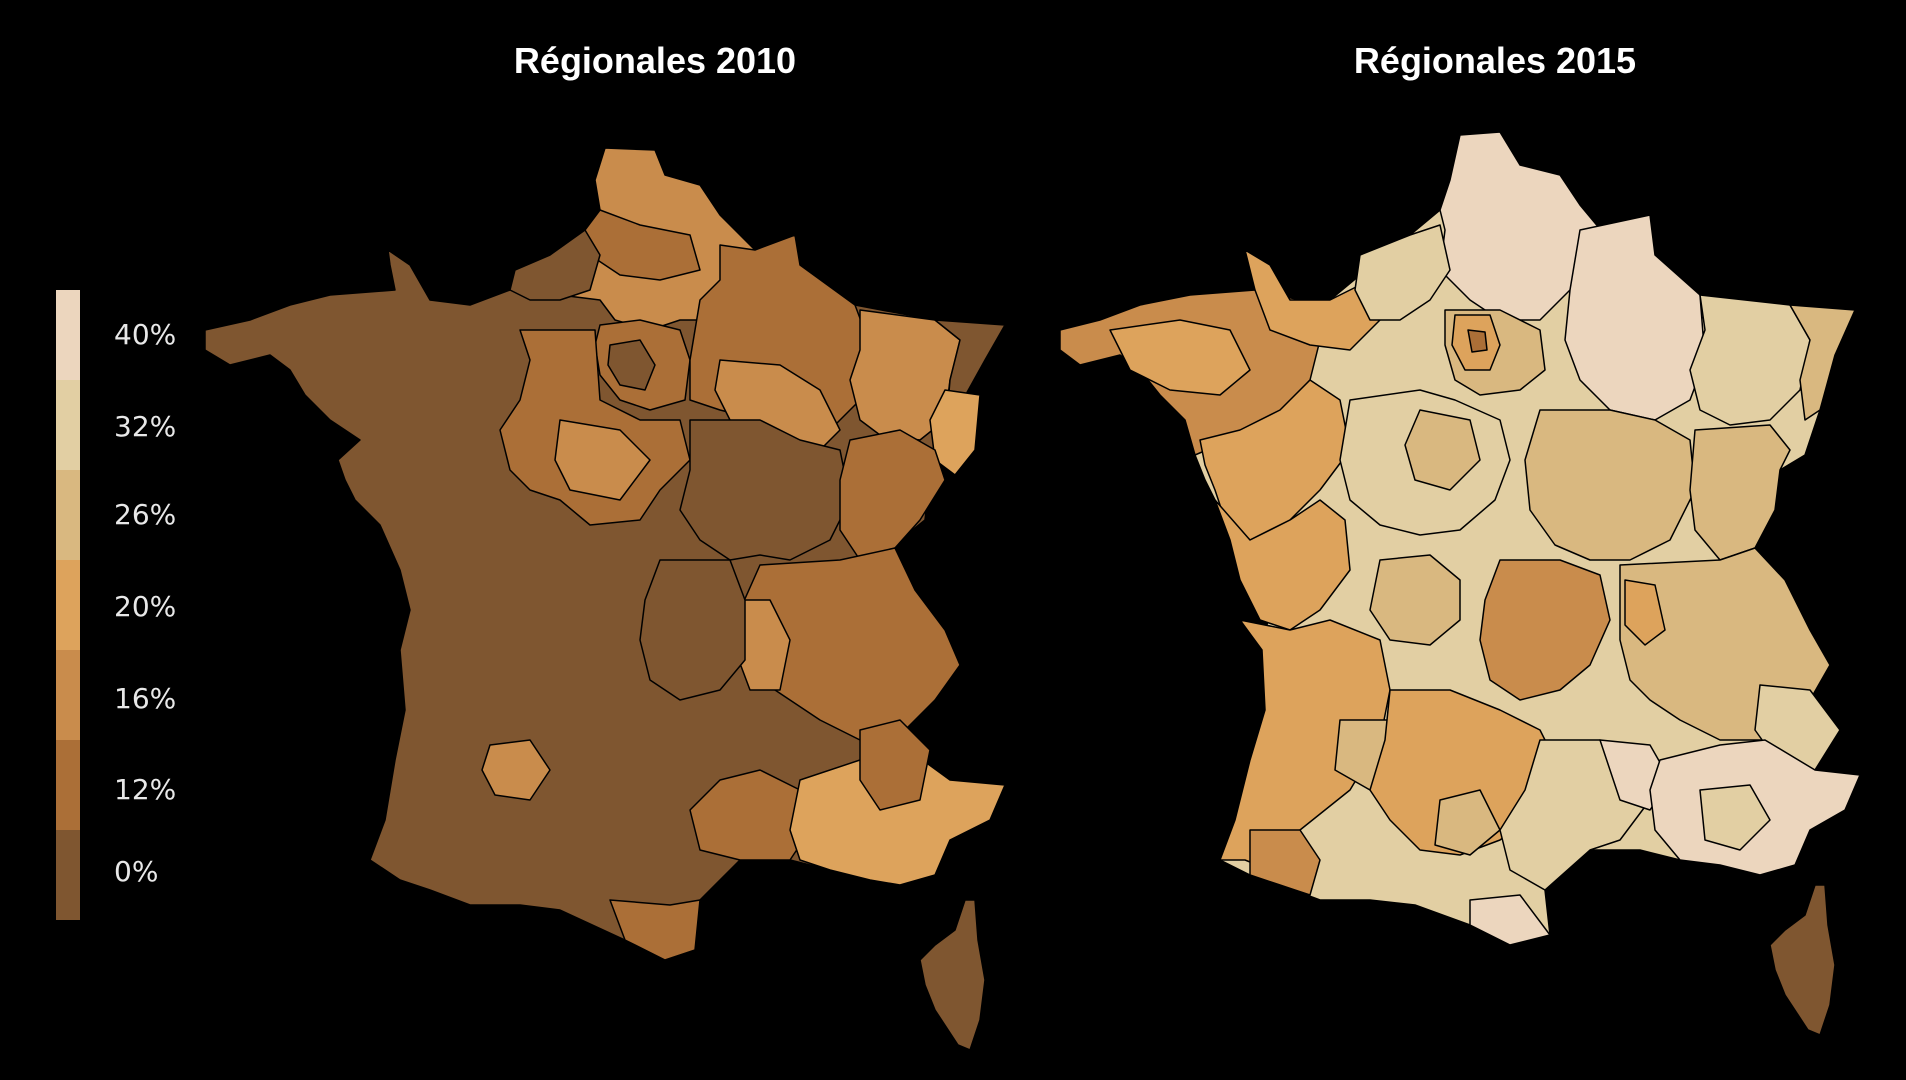 The image size is (1906, 1080). What do you see at coordinates (1610, 485) in the screenshot?
I see `map-2015-region-bourgogne` at bounding box center [1610, 485].